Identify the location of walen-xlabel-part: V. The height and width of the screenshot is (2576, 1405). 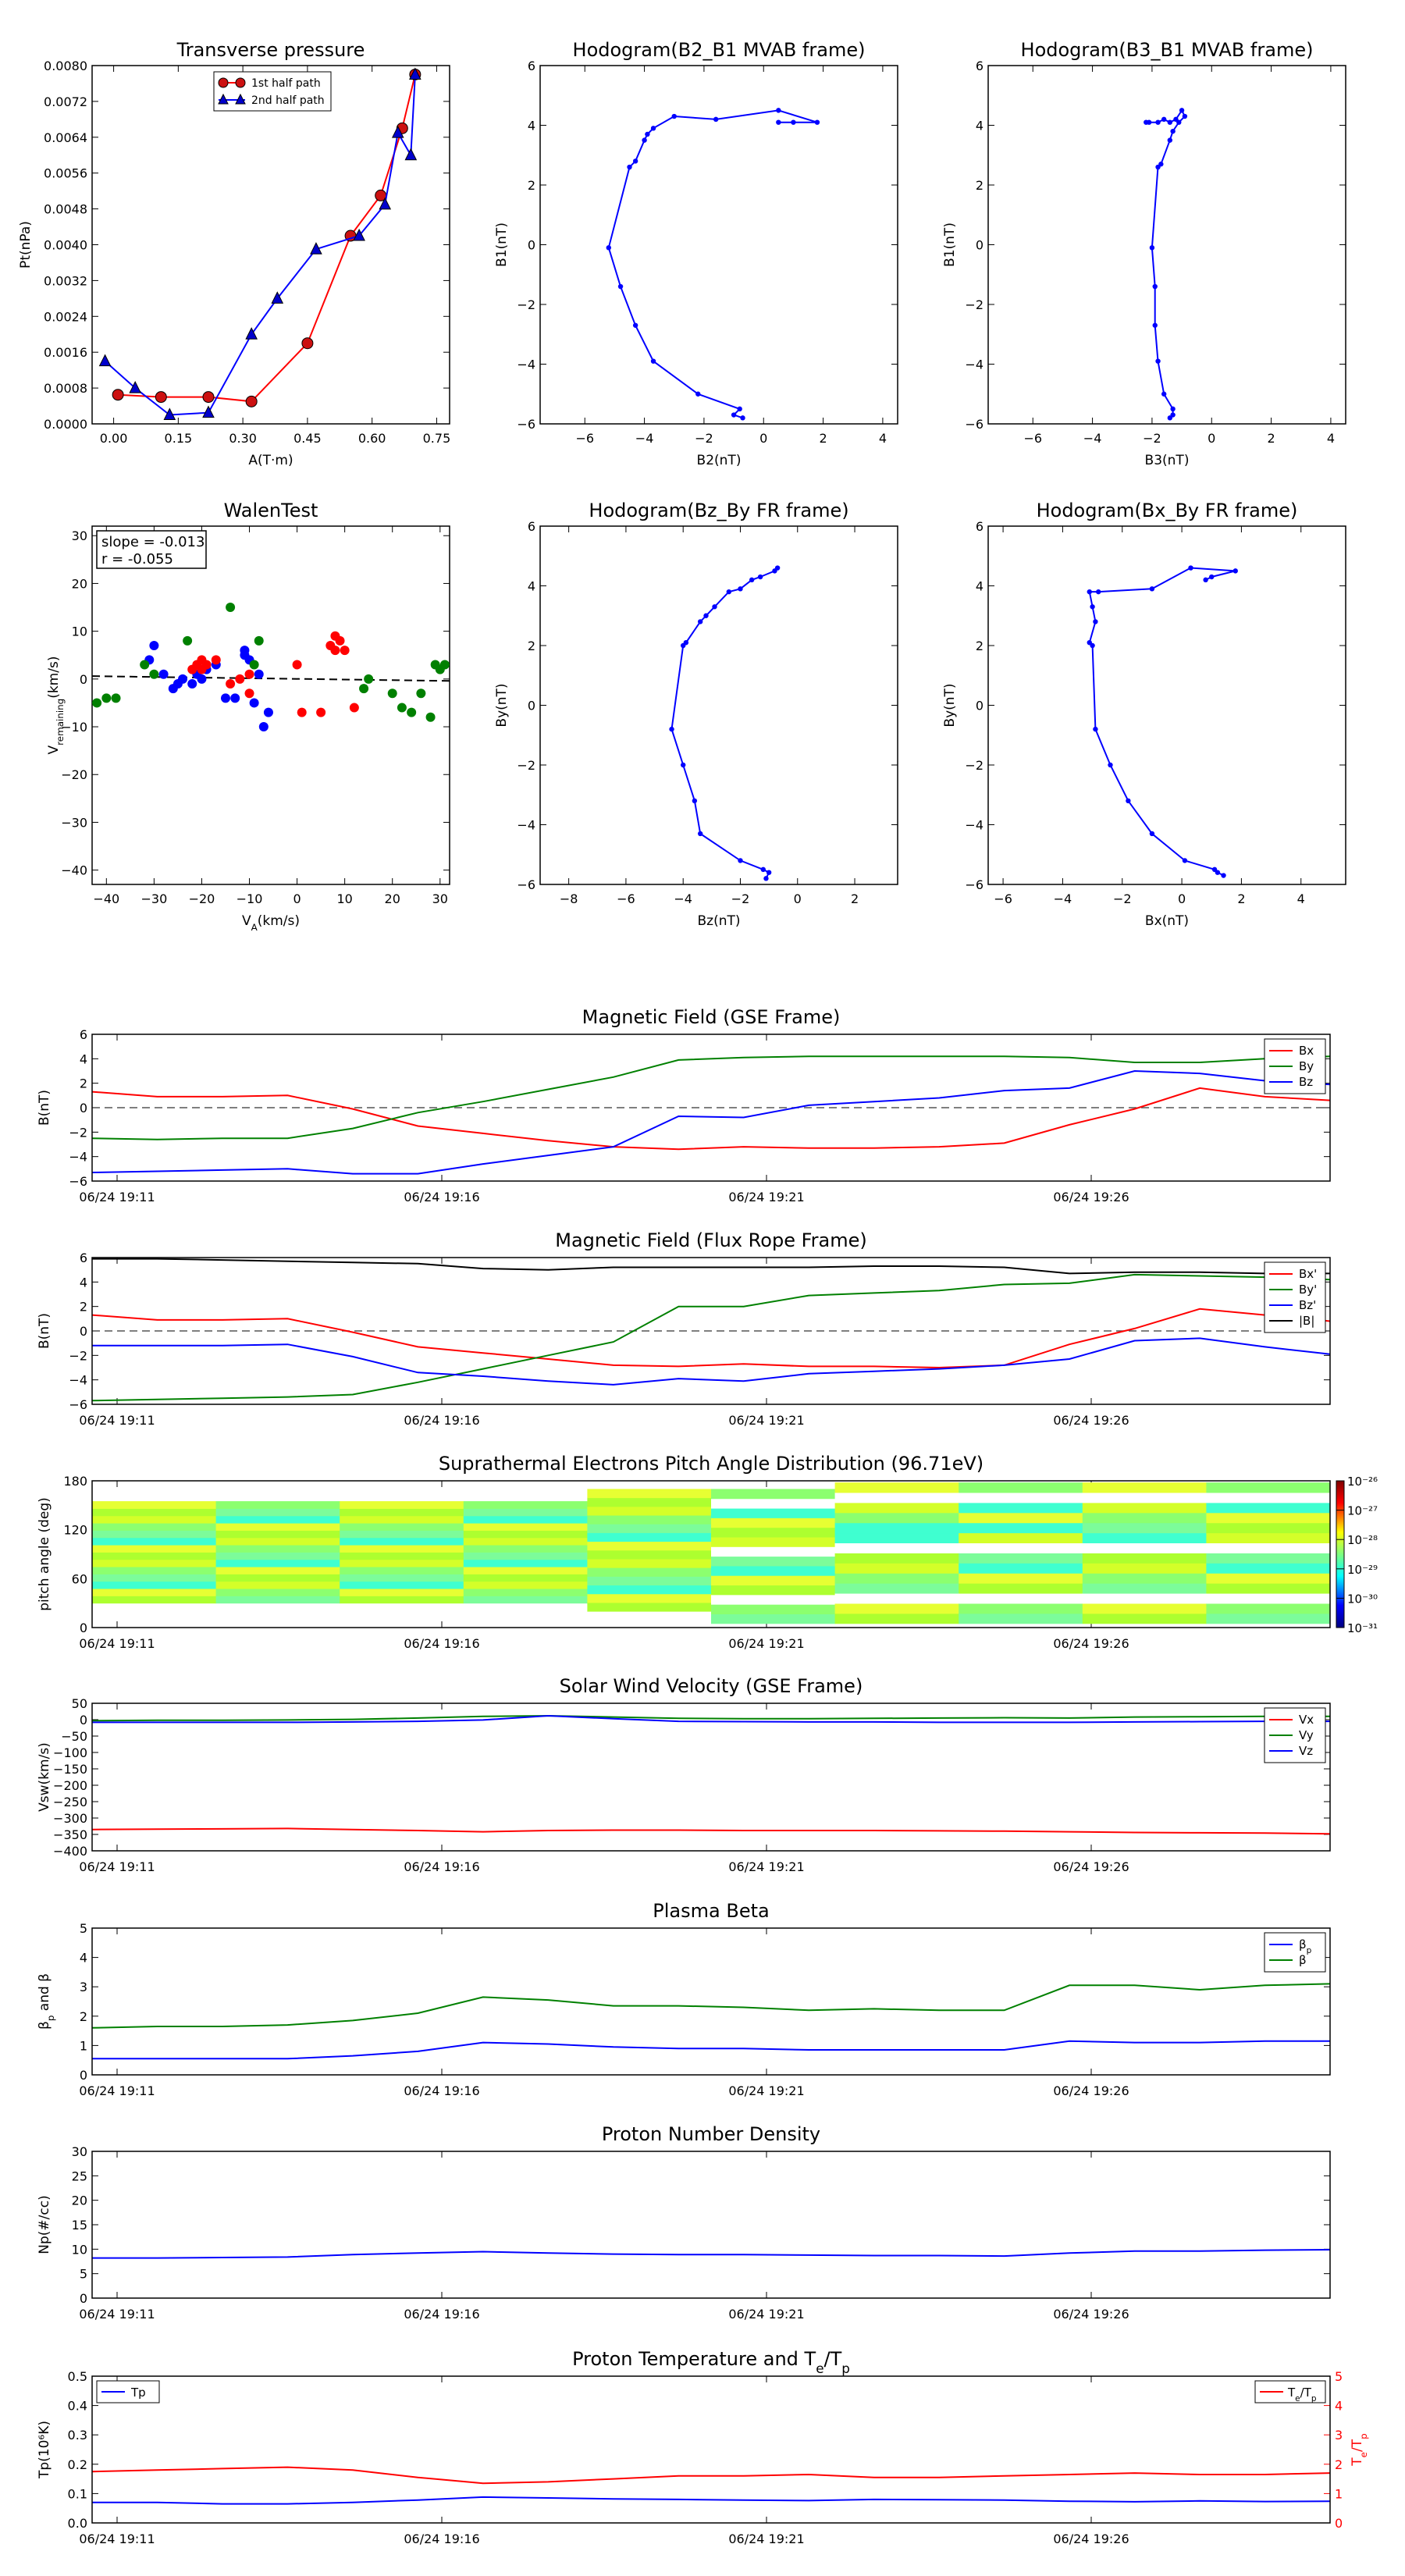
(246, 921).